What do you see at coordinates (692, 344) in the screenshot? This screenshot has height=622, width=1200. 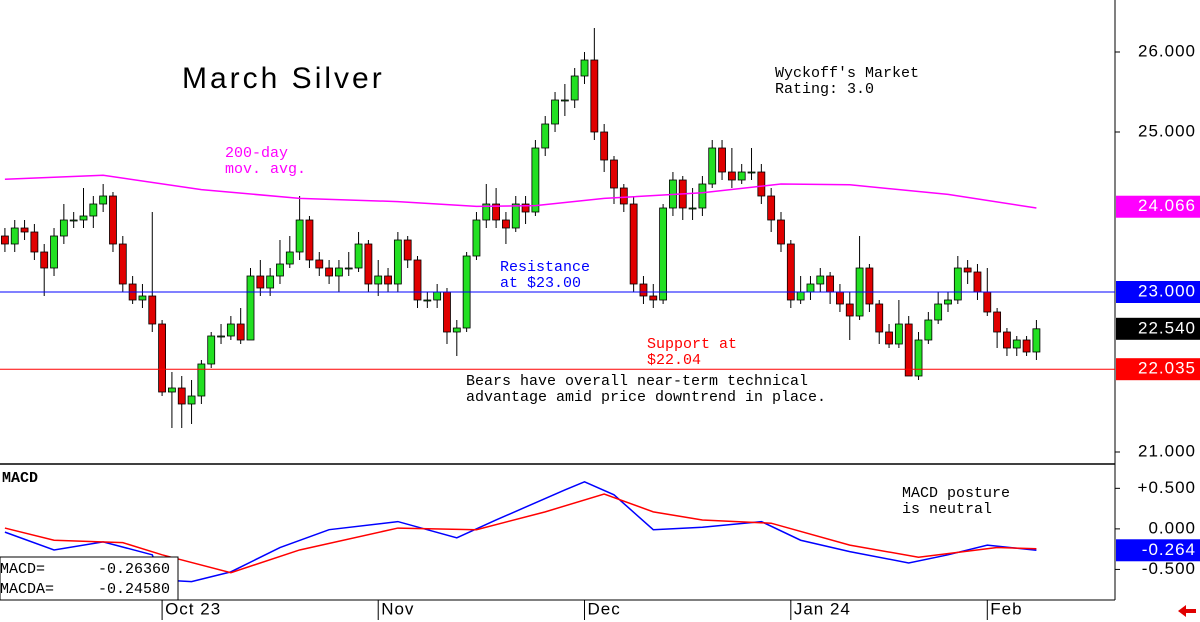 I see `annotation: Support at` at bounding box center [692, 344].